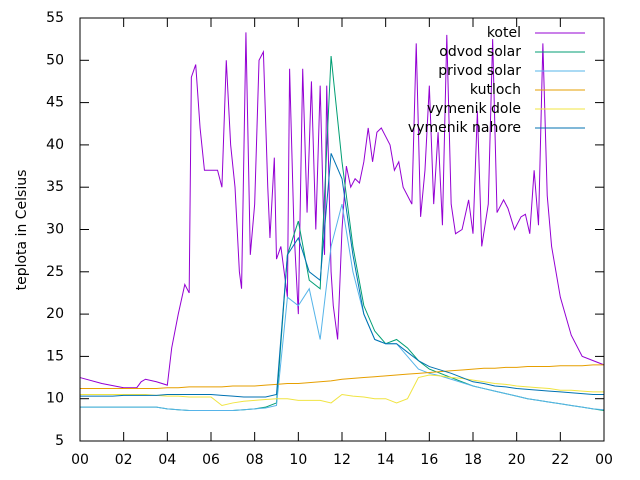 The image size is (640, 480). I want to click on legend-label: vymenik dole, so click(474, 109).